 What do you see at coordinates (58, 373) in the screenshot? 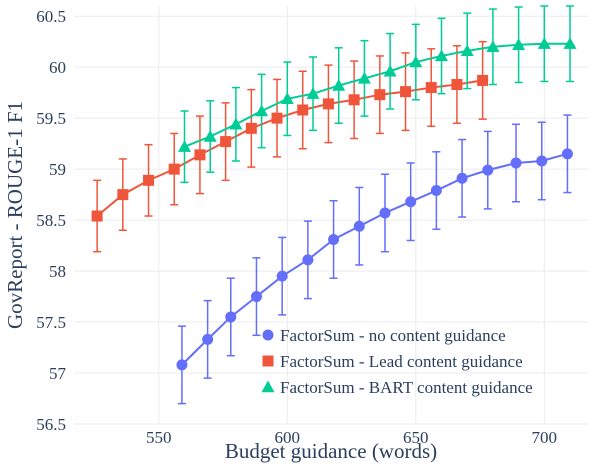
I see `y-tick-label: 57` at bounding box center [58, 373].